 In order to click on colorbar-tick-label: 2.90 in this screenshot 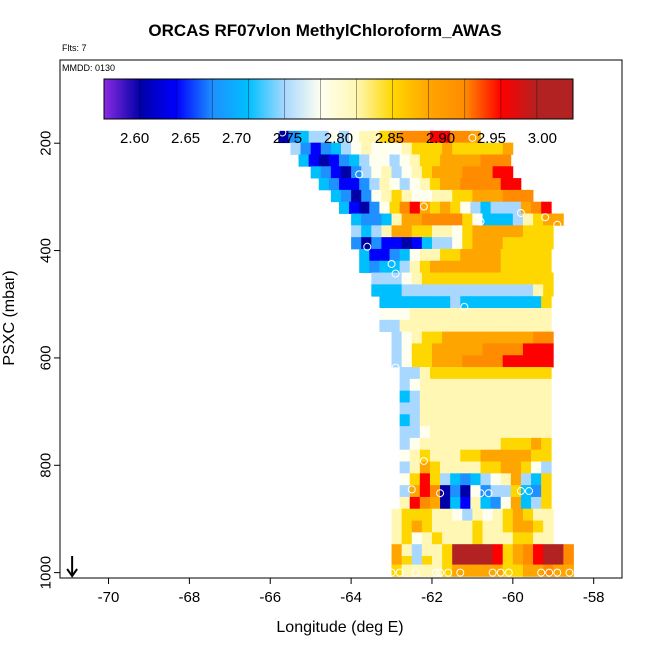, I will do `click(440, 138)`.